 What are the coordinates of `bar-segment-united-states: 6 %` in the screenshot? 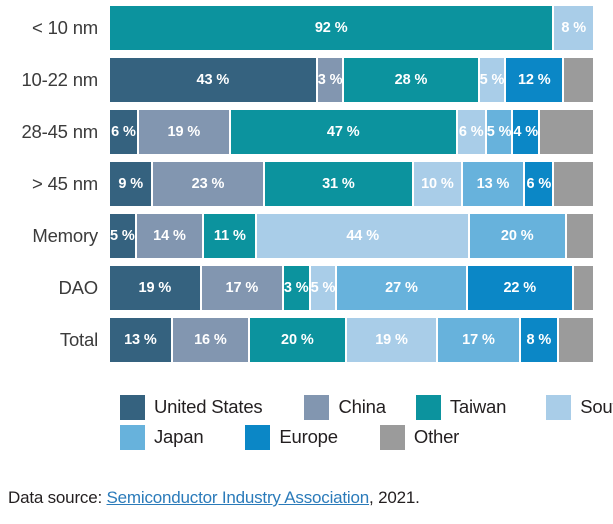 It's located at (124, 132).